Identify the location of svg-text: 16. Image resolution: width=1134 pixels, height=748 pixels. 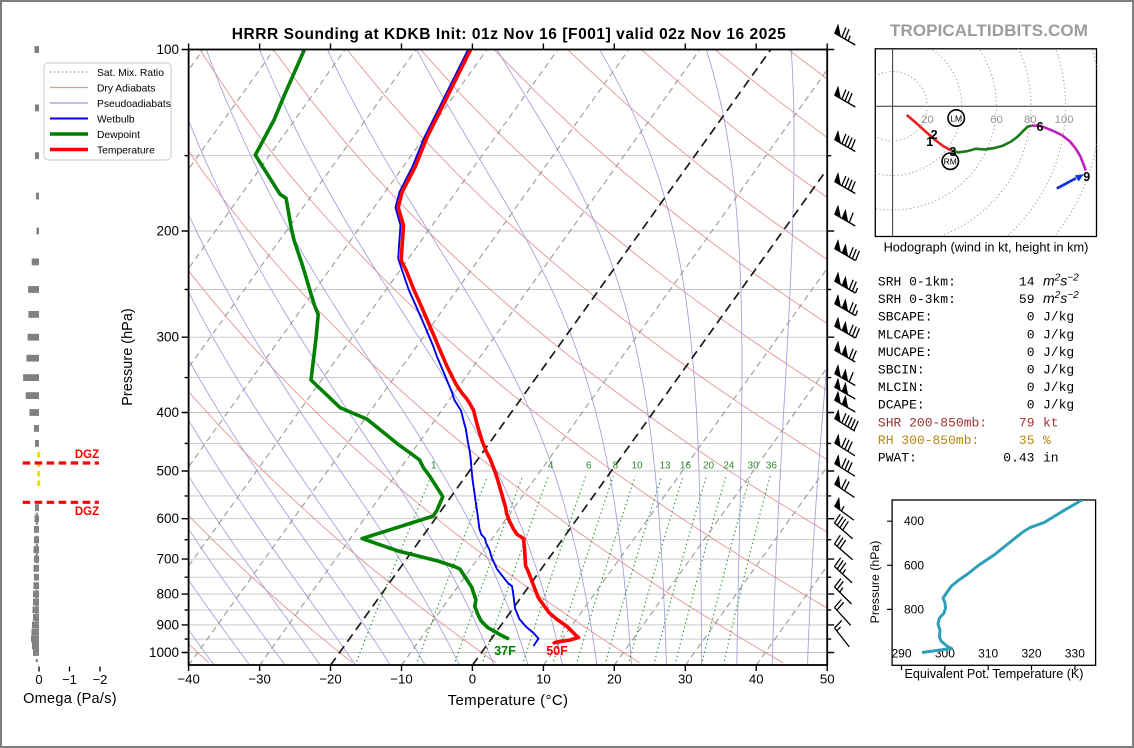
(686, 466).